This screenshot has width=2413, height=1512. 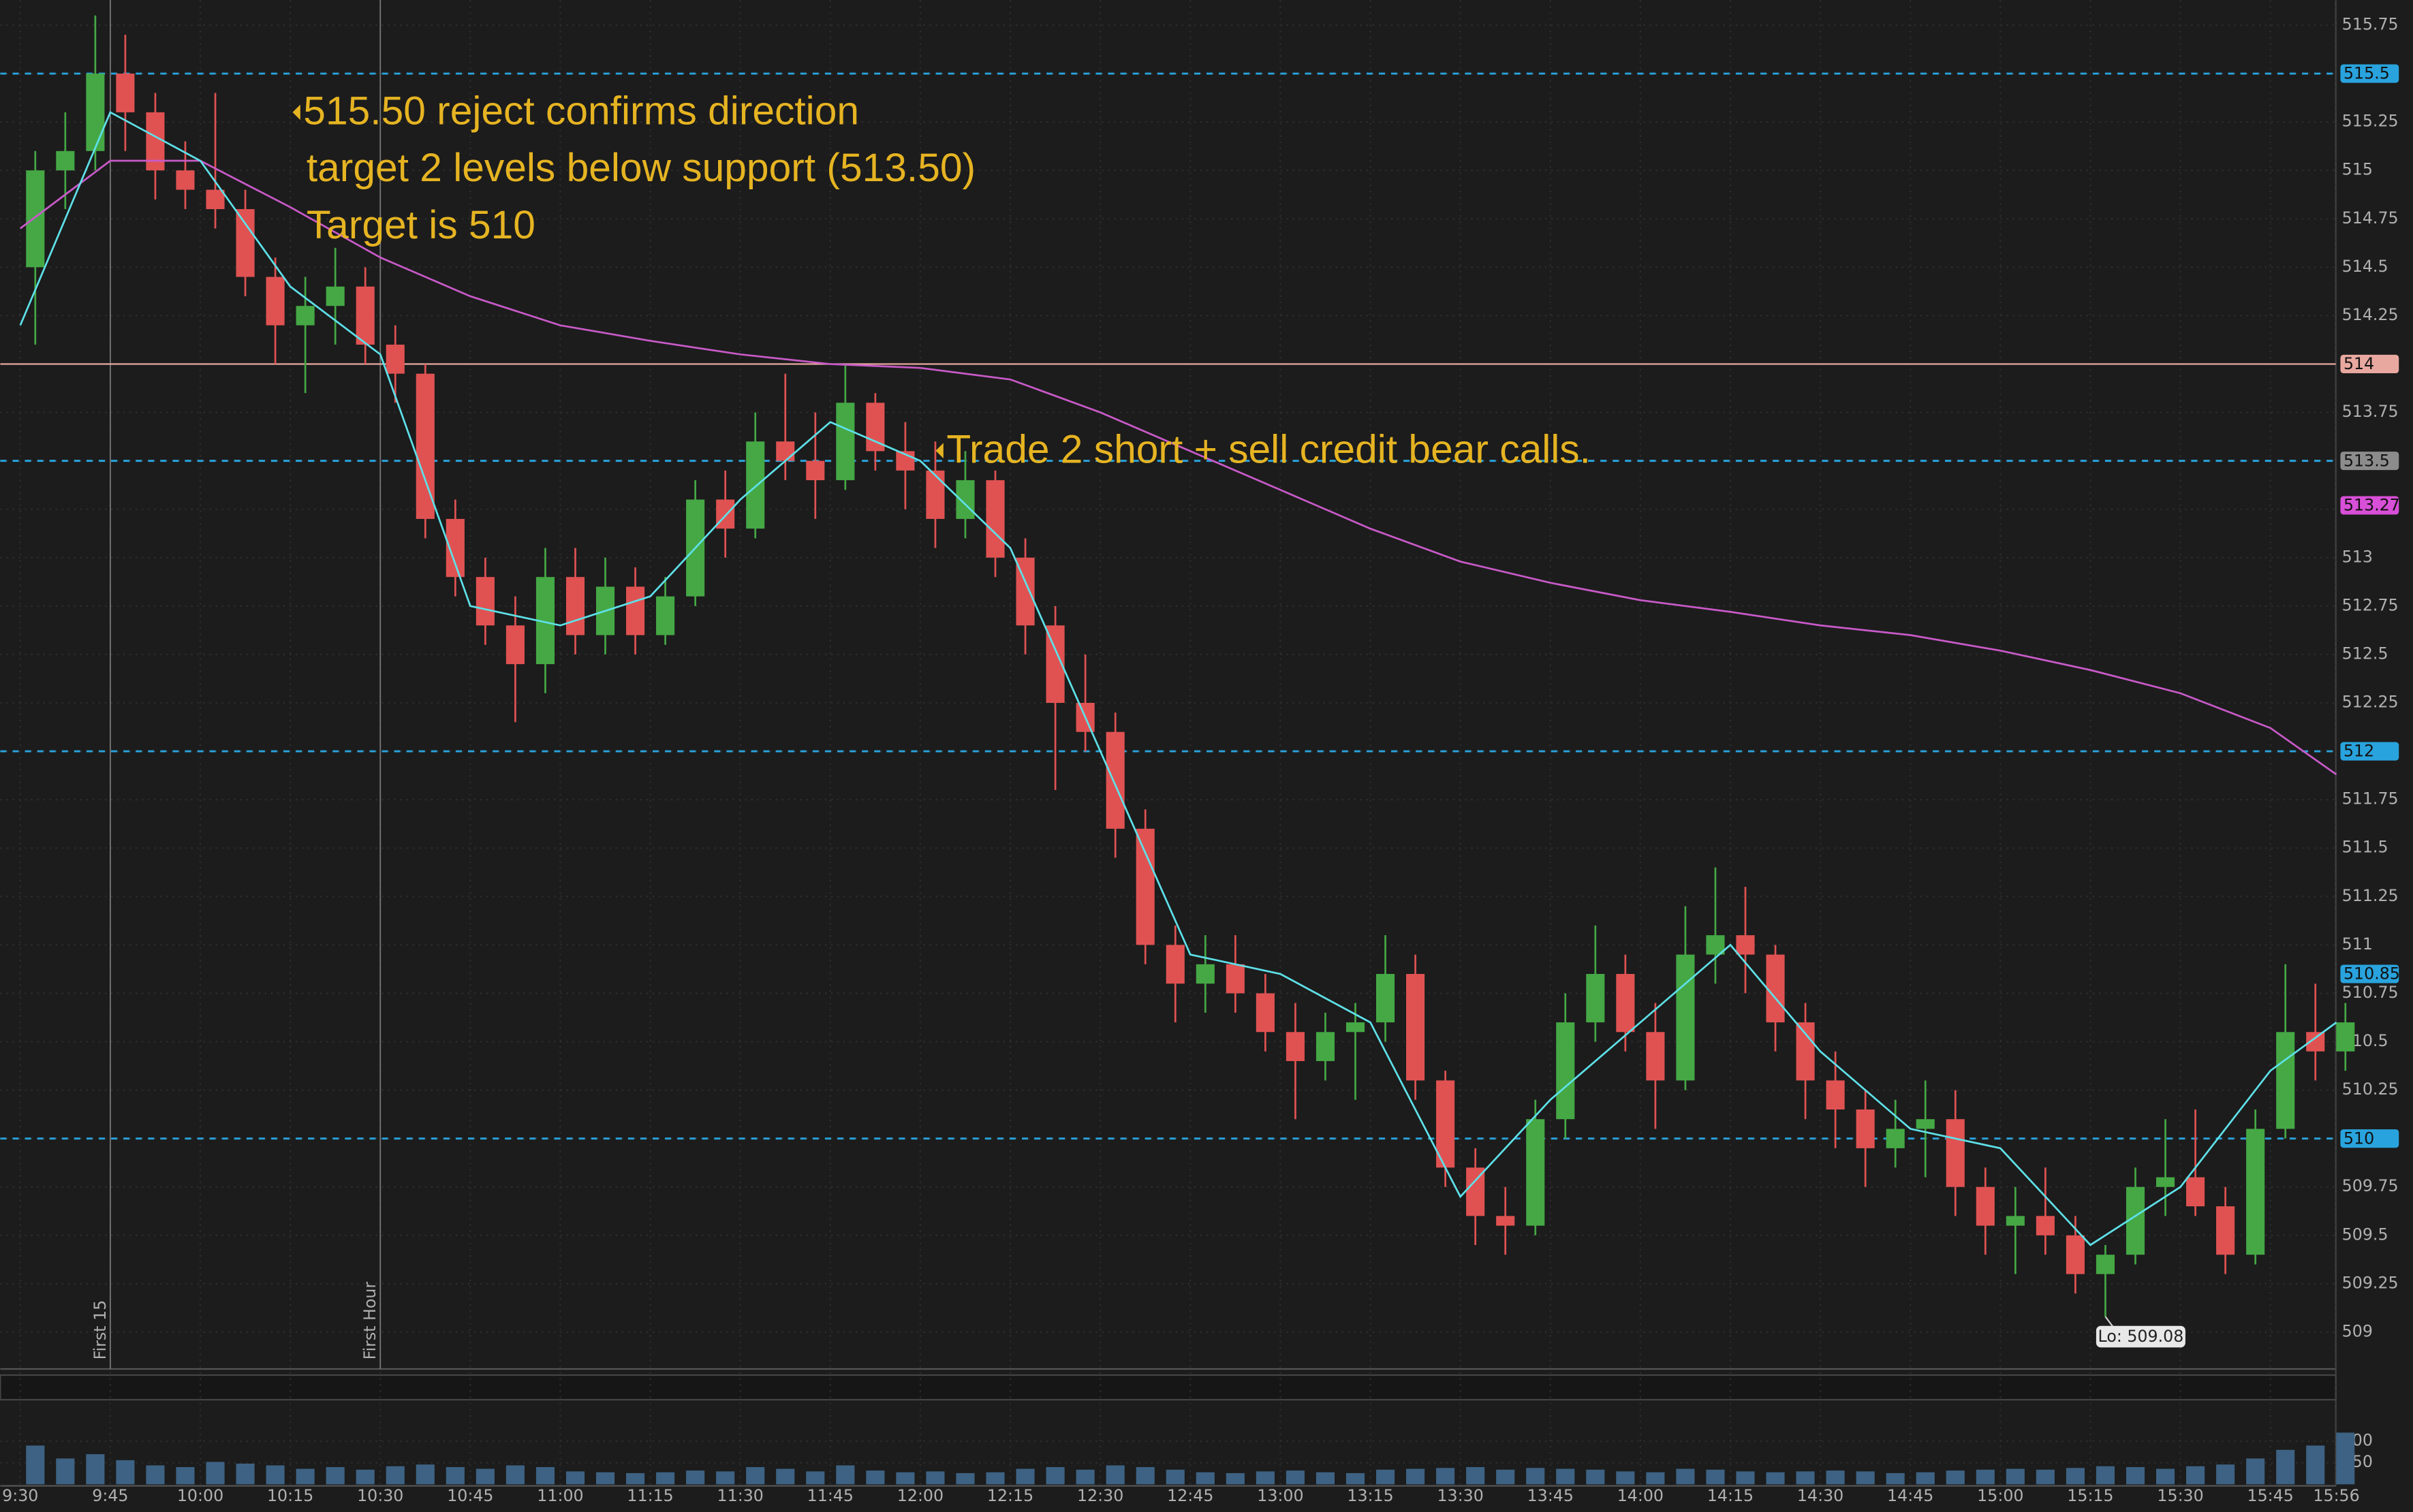 What do you see at coordinates (20, 1495) in the screenshot?
I see `x-tick-label: 9:30` at bounding box center [20, 1495].